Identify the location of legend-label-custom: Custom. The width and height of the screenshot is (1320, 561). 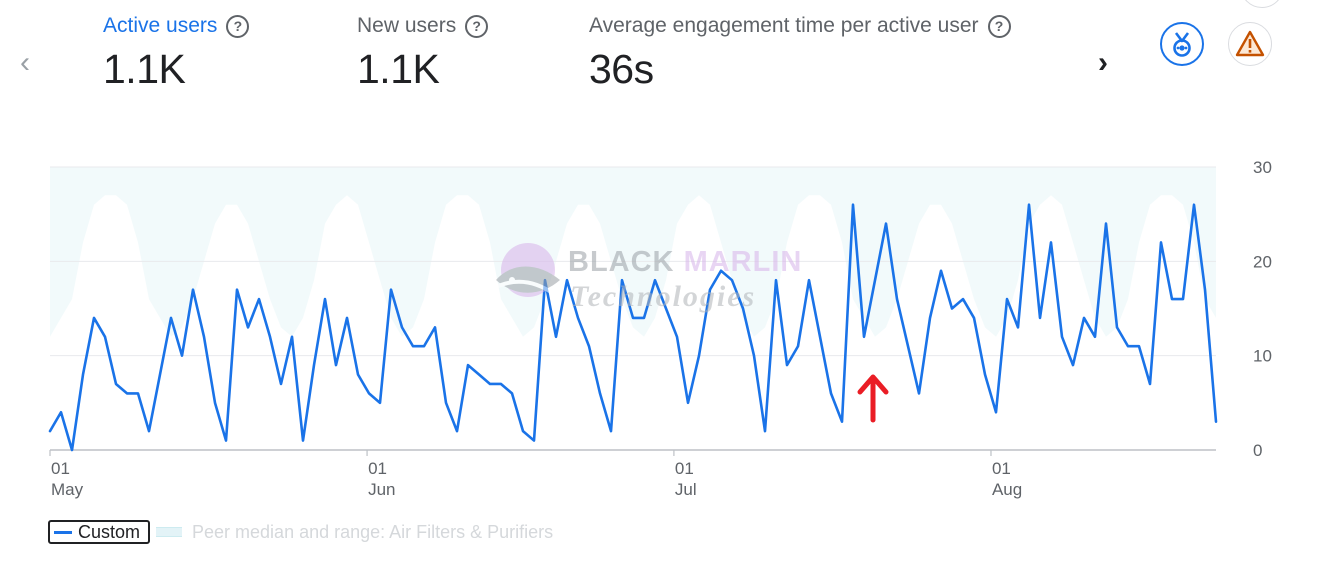
(109, 531).